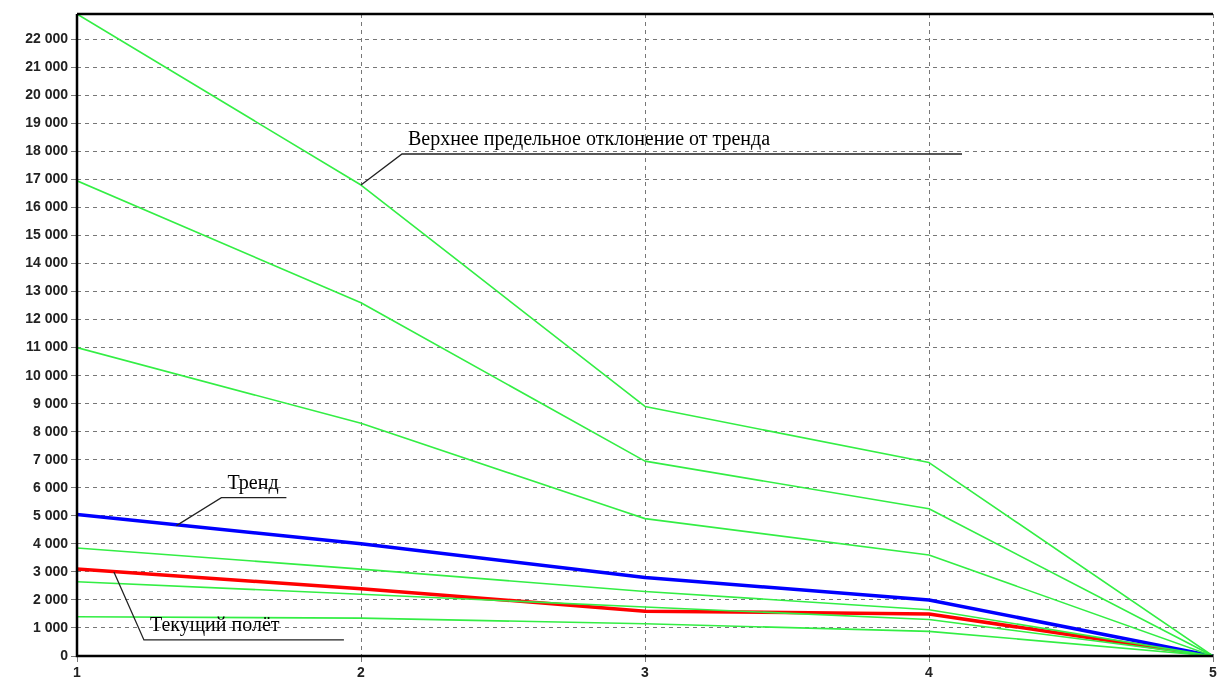 The image size is (1221, 687). Describe the element at coordinates (47, 290) in the screenshot. I see `y-tick-label: 13 000` at that location.